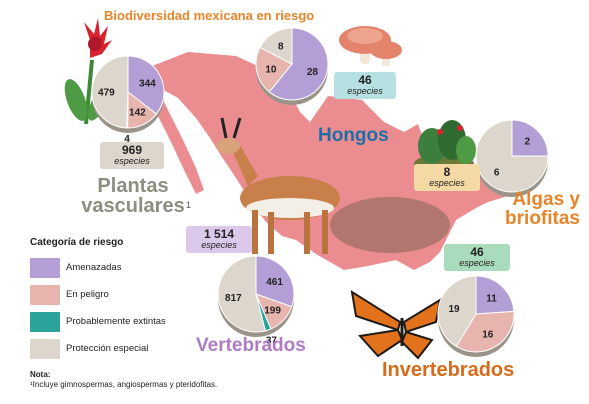 Image resolution: width=589 pixels, height=404 pixels. I want to click on berrendo-icon, so click(278, 185).